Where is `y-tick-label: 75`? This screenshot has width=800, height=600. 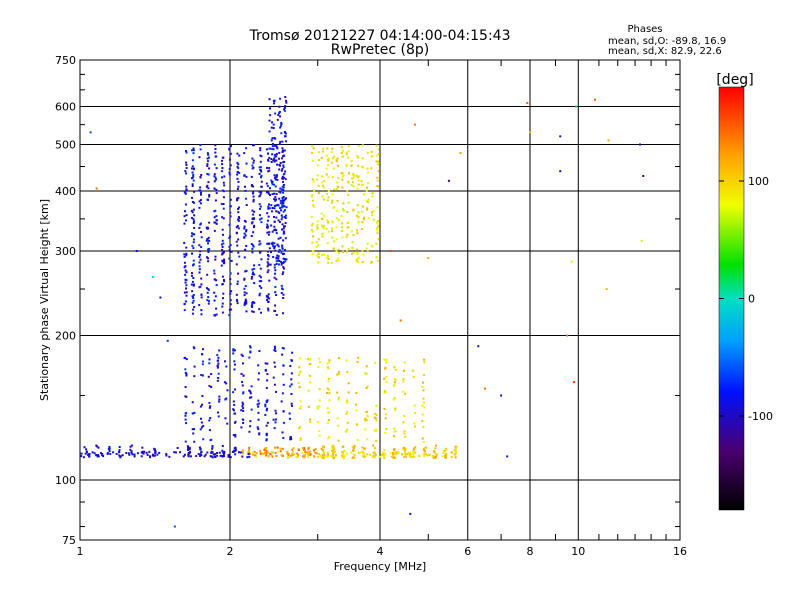 y-tick-label: 75 is located at coordinates (69, 540).